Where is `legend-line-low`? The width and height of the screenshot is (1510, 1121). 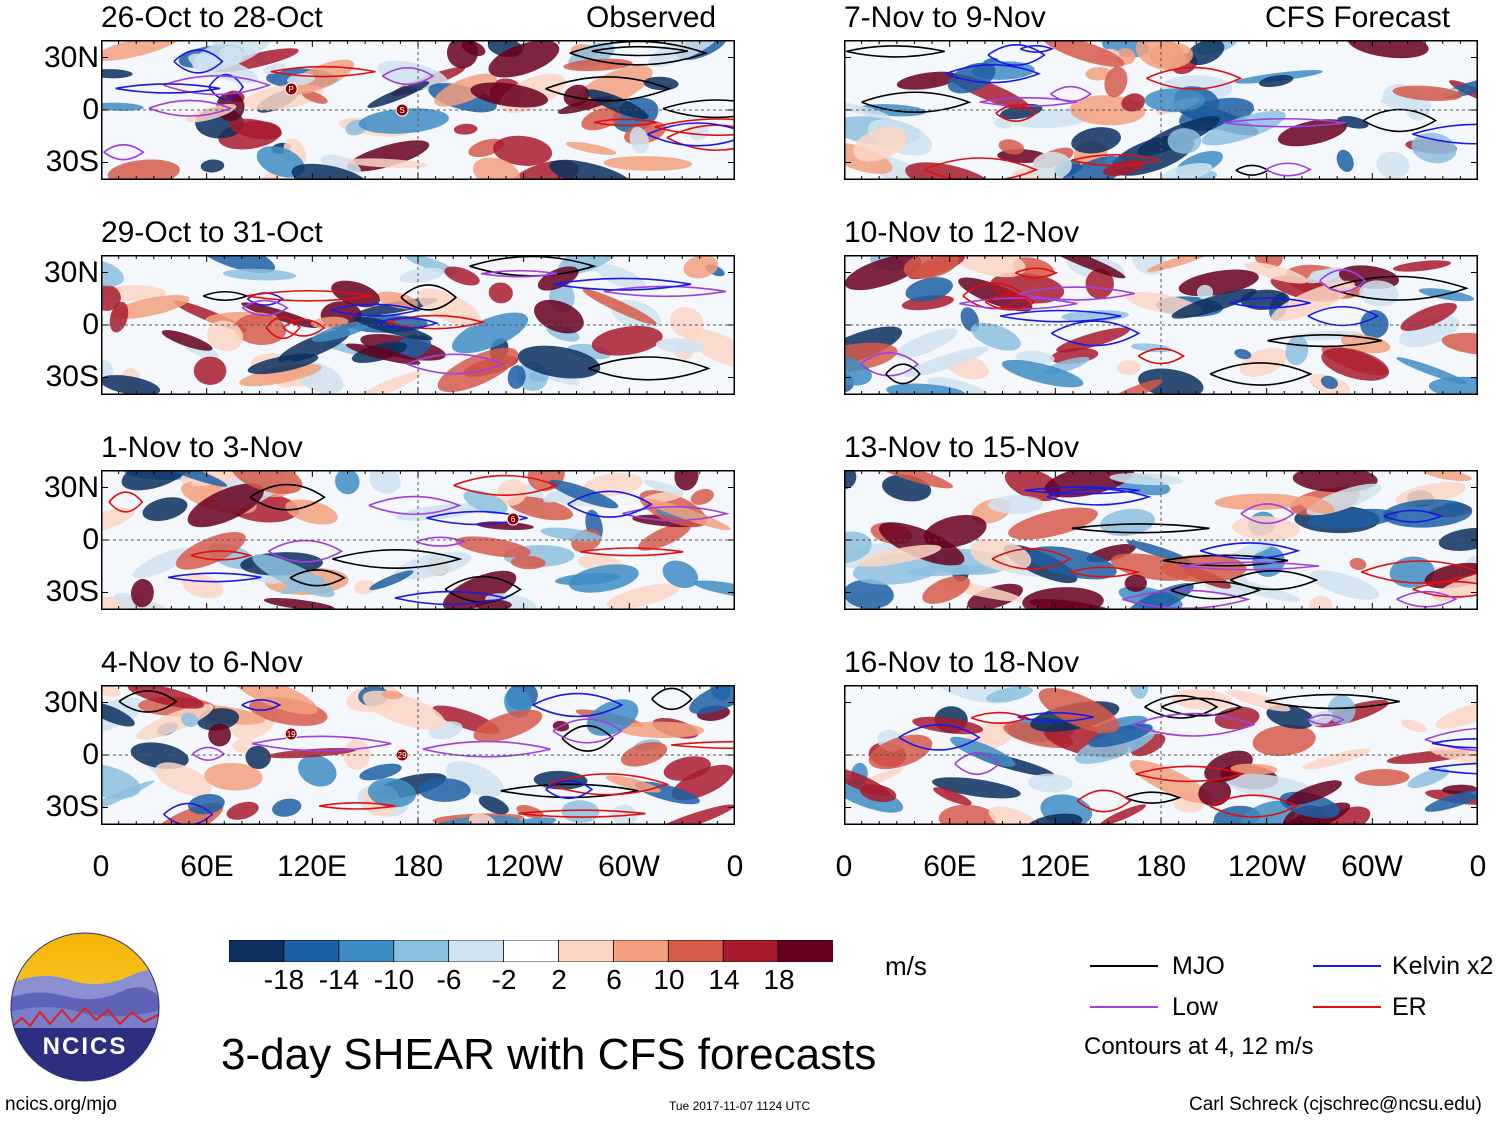 legend-line-low is located at coordinates (1124, 1007).